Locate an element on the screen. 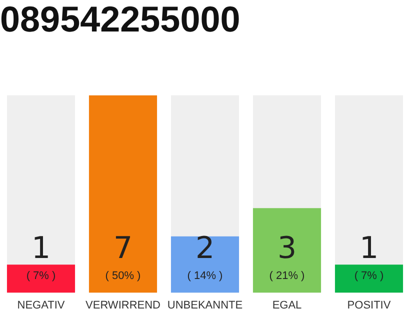 The image size is (410, 320). annotation: ( 14% ) is located at coordinates (205, 276).